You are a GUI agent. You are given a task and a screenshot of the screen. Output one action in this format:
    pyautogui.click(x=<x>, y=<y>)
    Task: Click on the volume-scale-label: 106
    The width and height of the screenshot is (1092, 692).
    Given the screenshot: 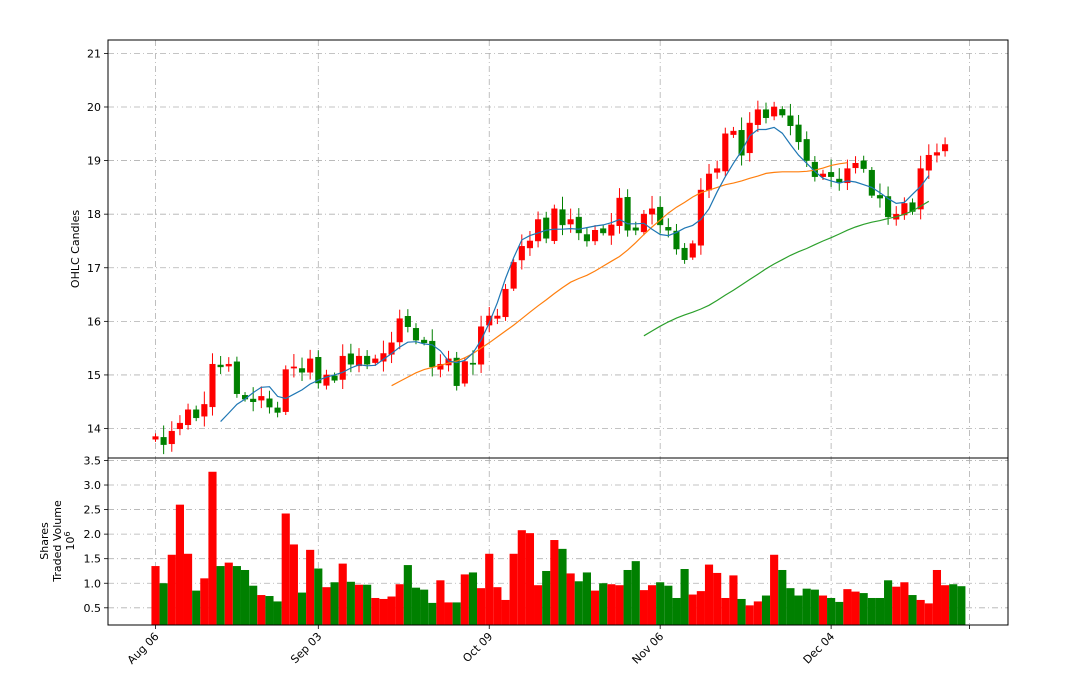 What is the action you would take?
    pyautogui.click(x=70, y=540)
    